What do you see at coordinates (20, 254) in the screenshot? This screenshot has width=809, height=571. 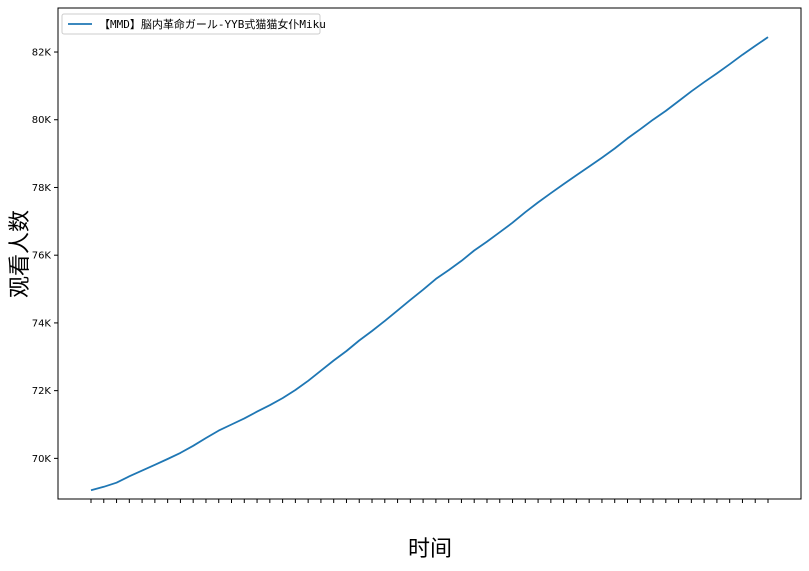 I see `y-axis-title: 观看人数` at bounding box center [20, 254].